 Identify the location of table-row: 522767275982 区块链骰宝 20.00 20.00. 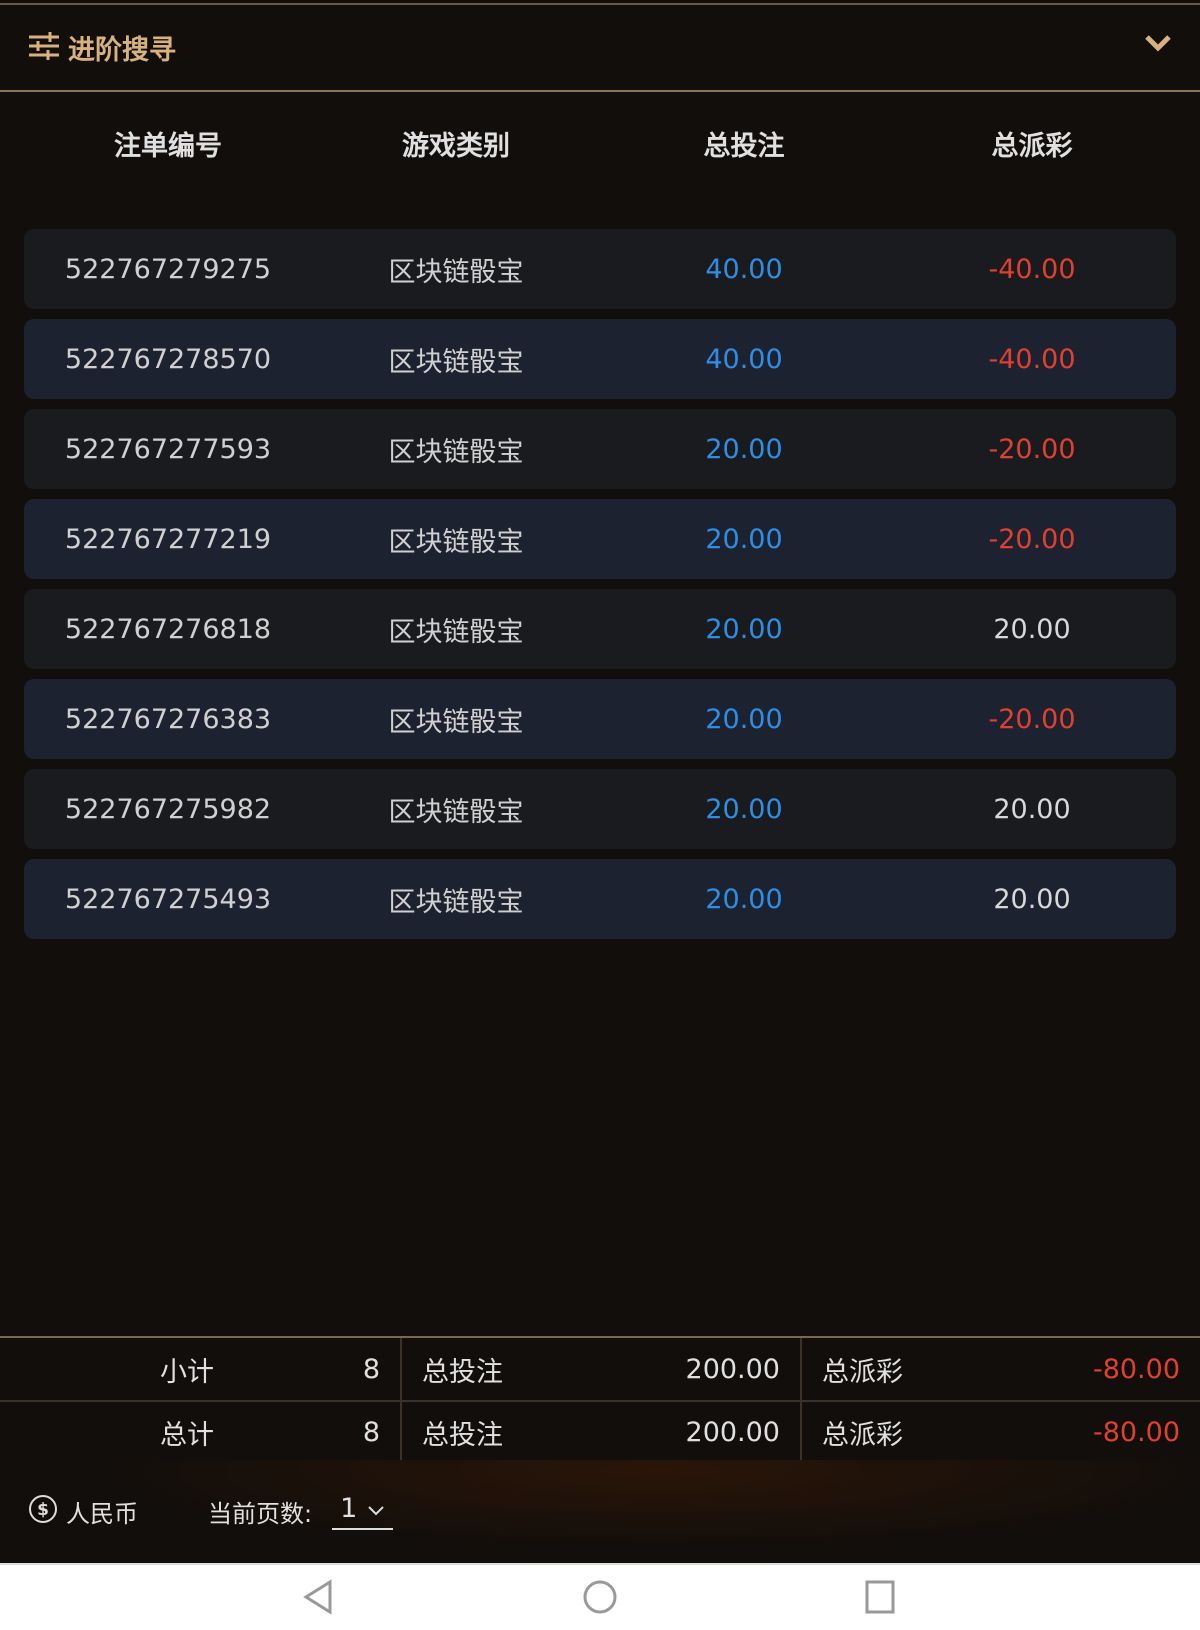
(600, 809).